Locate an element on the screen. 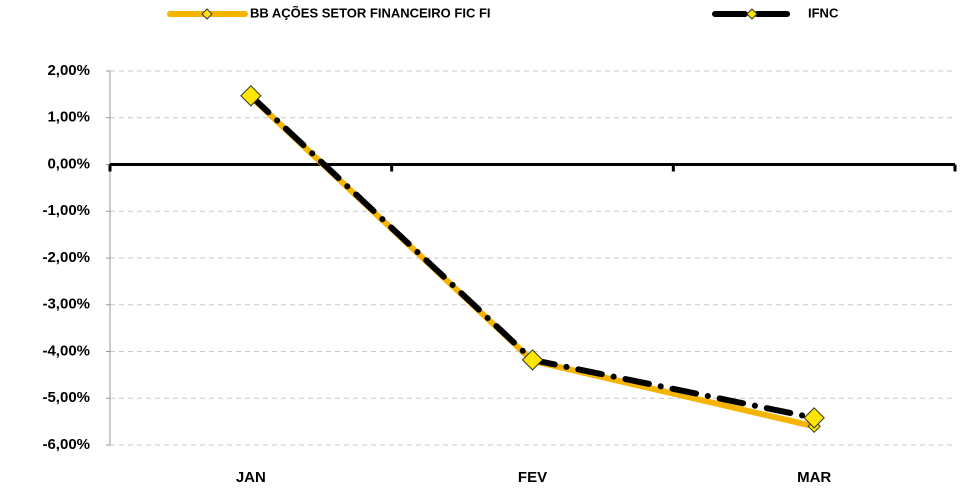 The width and height of the screenshot is (968, 494). y-tick-label: -3,00% is located at coordinates (66, 304).